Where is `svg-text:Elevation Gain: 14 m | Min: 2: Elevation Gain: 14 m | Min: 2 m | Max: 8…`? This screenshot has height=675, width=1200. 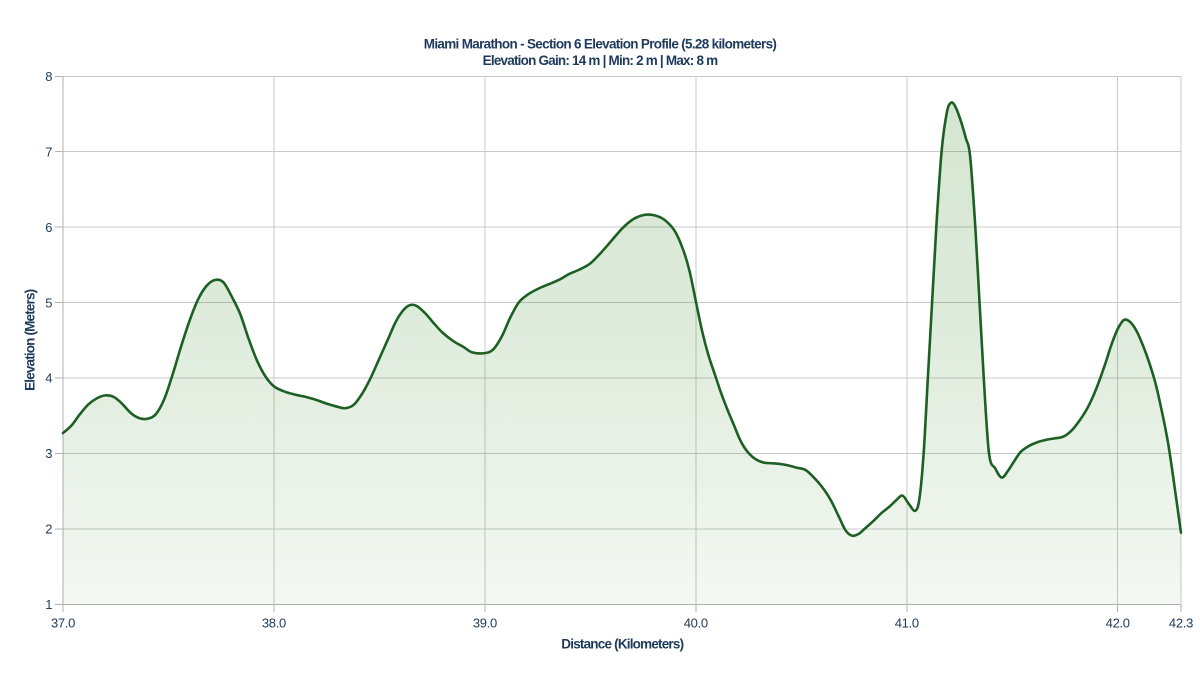 svg-text:Elevation Gain: 14 m | Min: 2: Elevation Gain: 14 m | Min: 2 m | Max: 8… is located at coordinates (600, 60).